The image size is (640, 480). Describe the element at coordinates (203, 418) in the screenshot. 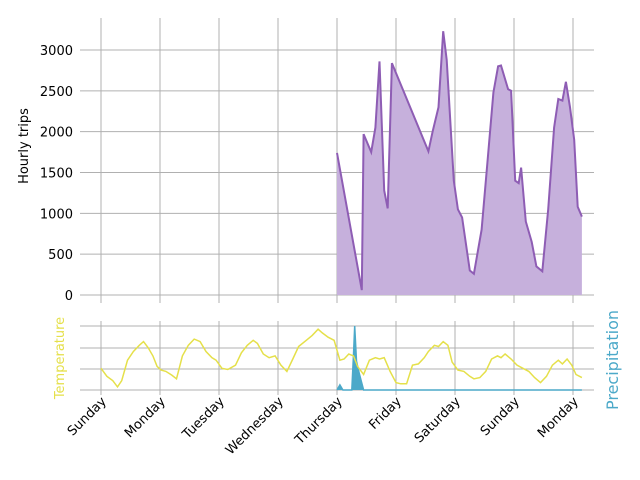

I see `x-tick-label: Tuesday` at that location.